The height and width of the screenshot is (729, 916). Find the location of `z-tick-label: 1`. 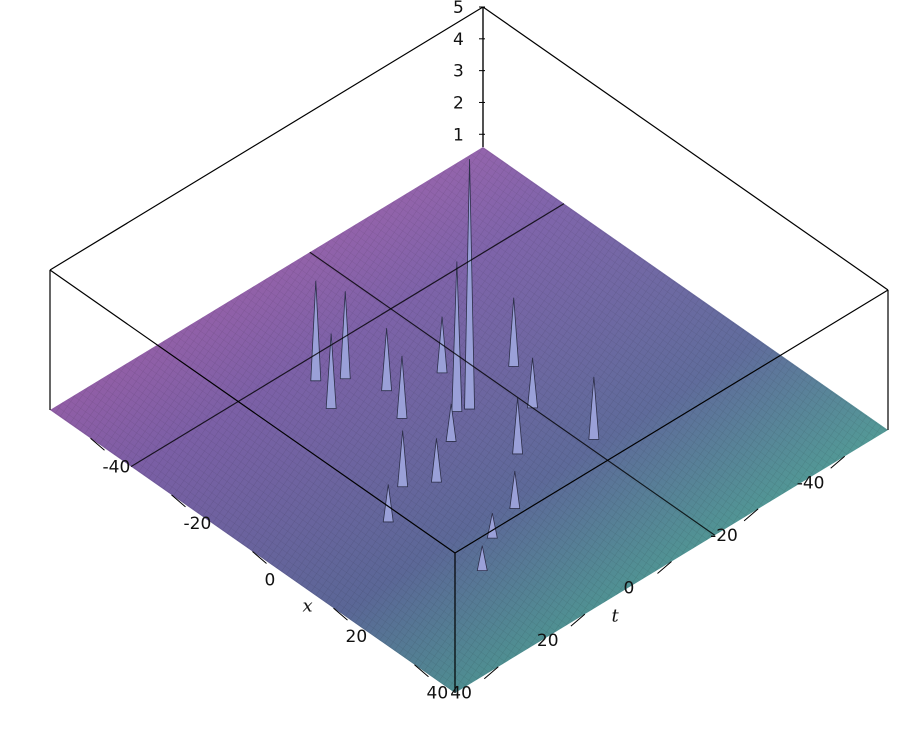

z-tick-label: 1 is located at coordinates (458, 135).